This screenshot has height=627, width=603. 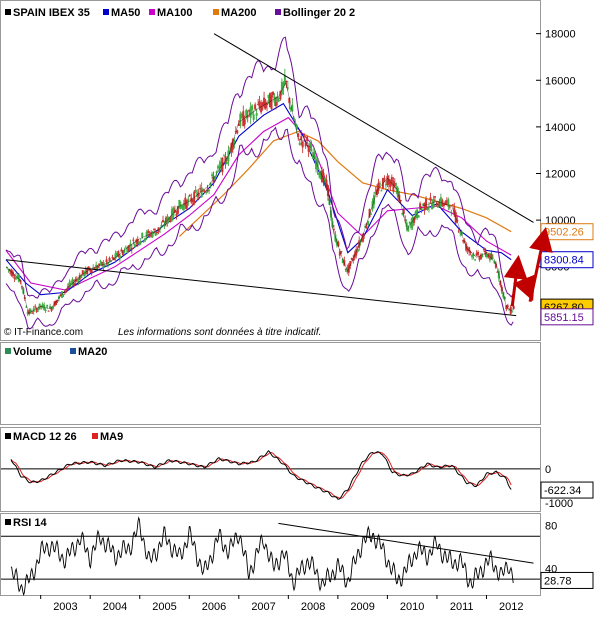 What do you see at coordinates (564, 233) in the screenshot?
I see `value-box-label: 9502.26` at bounding box center [564, 233].